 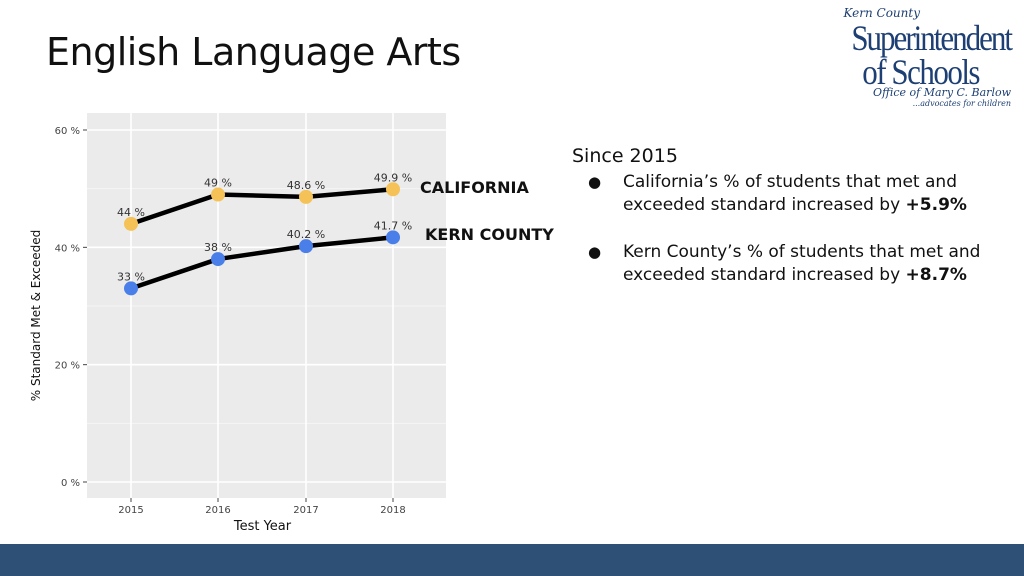 What do you see at coordinates (131, 276) in the screenshot?
I see `data-label: 33 %` at bounding box center [131, 276].